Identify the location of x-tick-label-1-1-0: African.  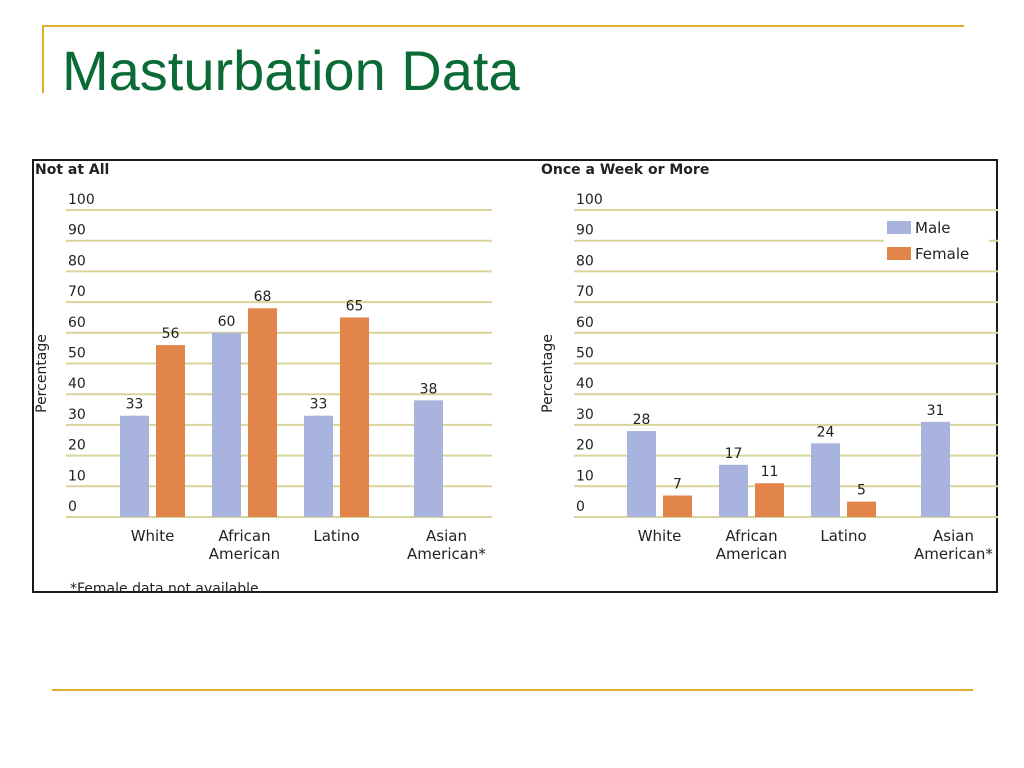
(751, 536).